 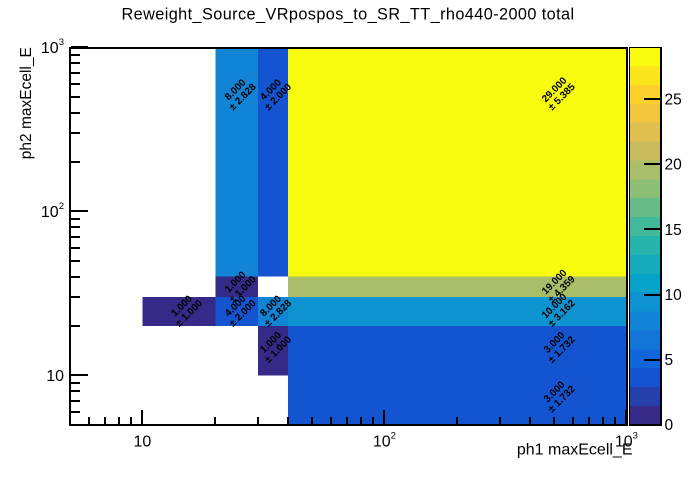 What do you see at coordinates (674, 165) in the screenshot?
I see `svg-text: 20` at bounding box center [674, 165].